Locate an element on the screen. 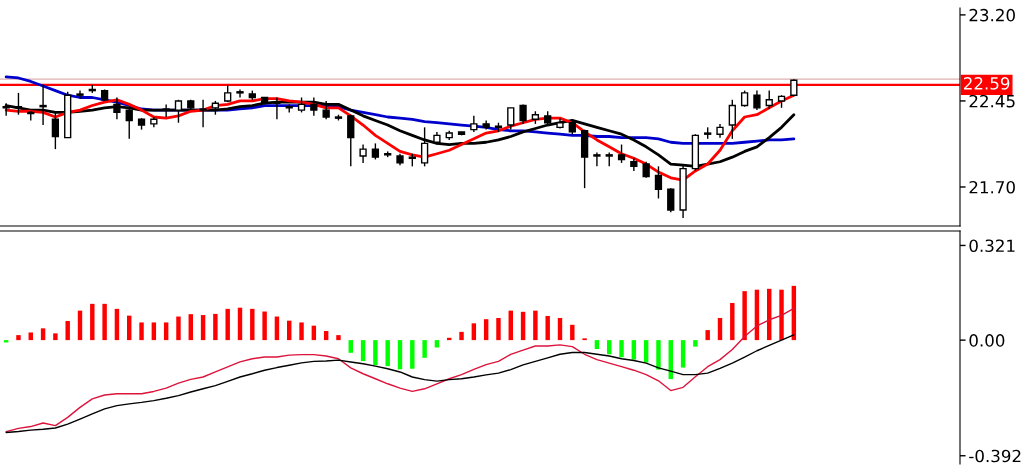  y-tick-label: -0.392 is located at coordinates (995, 456).